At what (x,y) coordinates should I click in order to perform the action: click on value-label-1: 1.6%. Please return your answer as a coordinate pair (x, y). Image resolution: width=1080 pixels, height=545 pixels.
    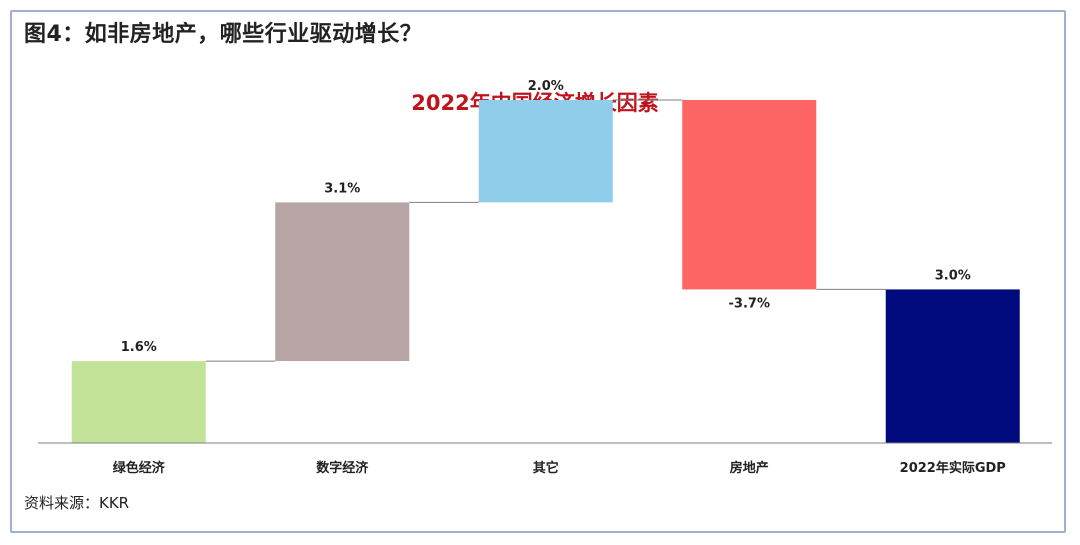
    Looking at the image, I should click on (139, 347).